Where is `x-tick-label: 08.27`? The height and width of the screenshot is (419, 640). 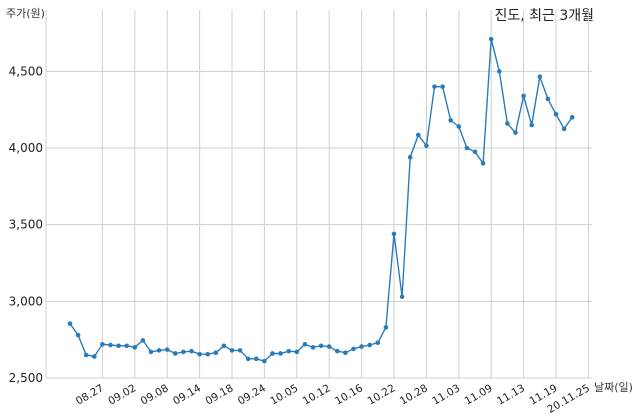 x-tick-label: 08.27 is located at coordinates (90, 394).